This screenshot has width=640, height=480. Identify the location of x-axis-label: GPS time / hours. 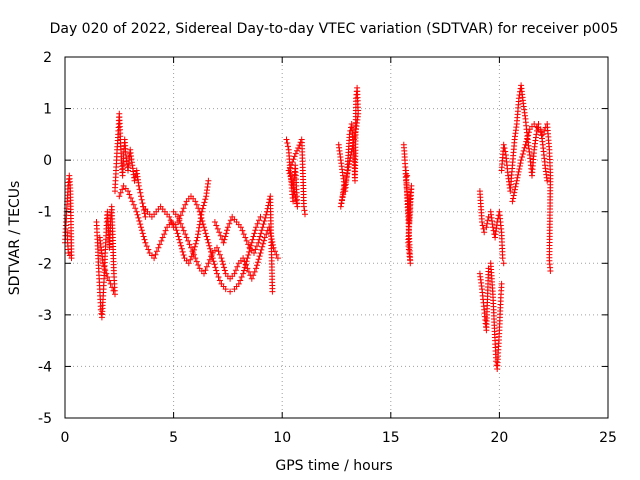
(333, 466).